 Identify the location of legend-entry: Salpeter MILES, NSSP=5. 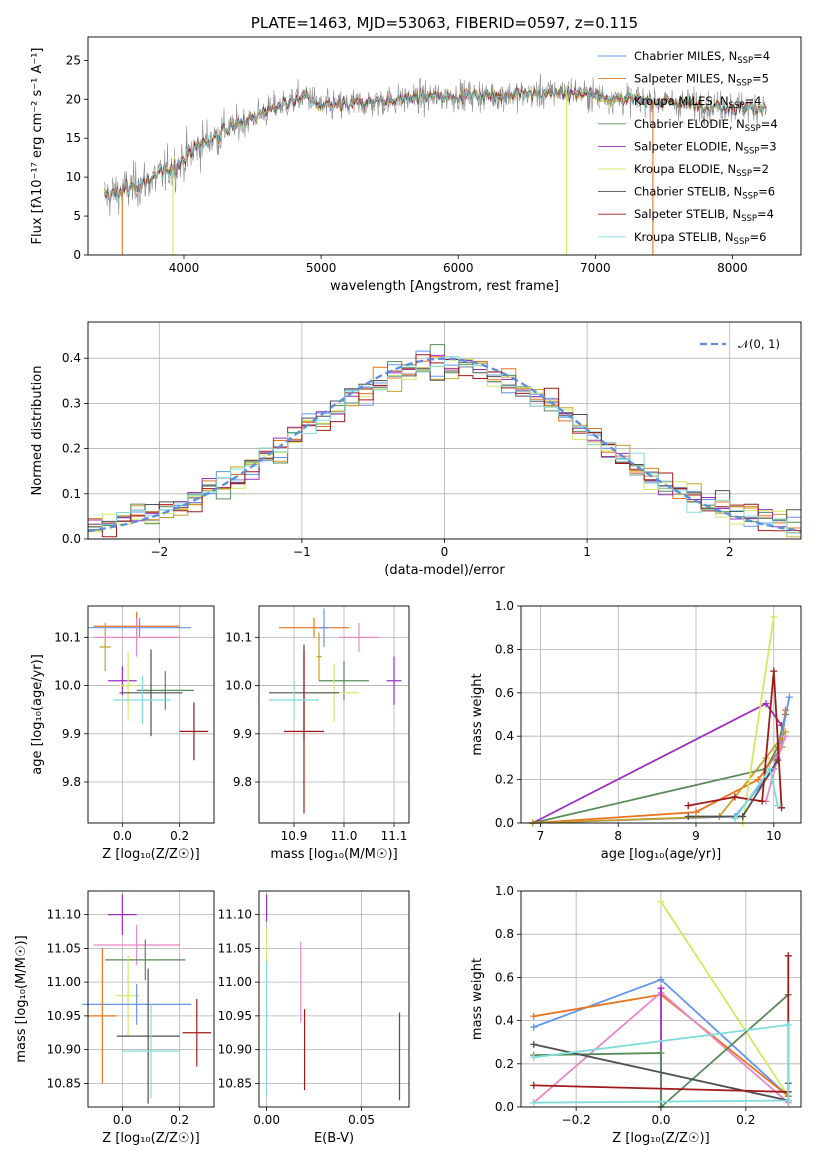
(701, 80).